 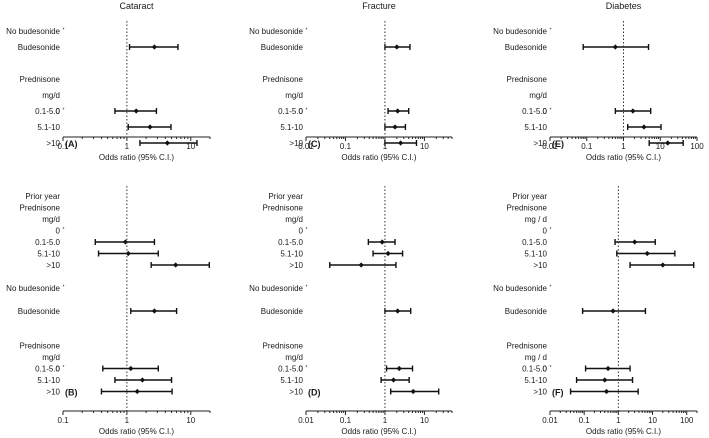 I want to click on panel-label: (B), so click(x=71, y=393).